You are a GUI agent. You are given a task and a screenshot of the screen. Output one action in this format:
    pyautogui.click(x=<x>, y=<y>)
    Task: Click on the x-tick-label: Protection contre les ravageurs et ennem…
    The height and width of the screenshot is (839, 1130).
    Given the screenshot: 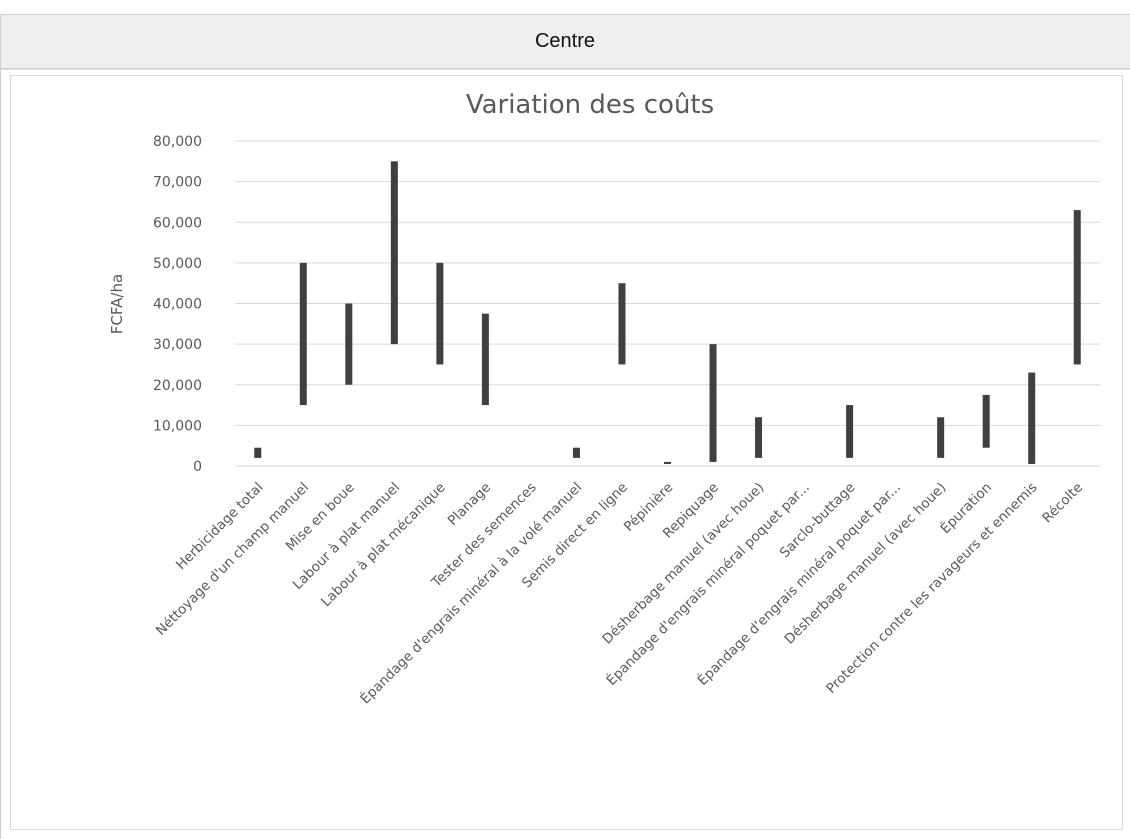 What is the action you would take?
    pyautogui.click(x=931, y=588)
    